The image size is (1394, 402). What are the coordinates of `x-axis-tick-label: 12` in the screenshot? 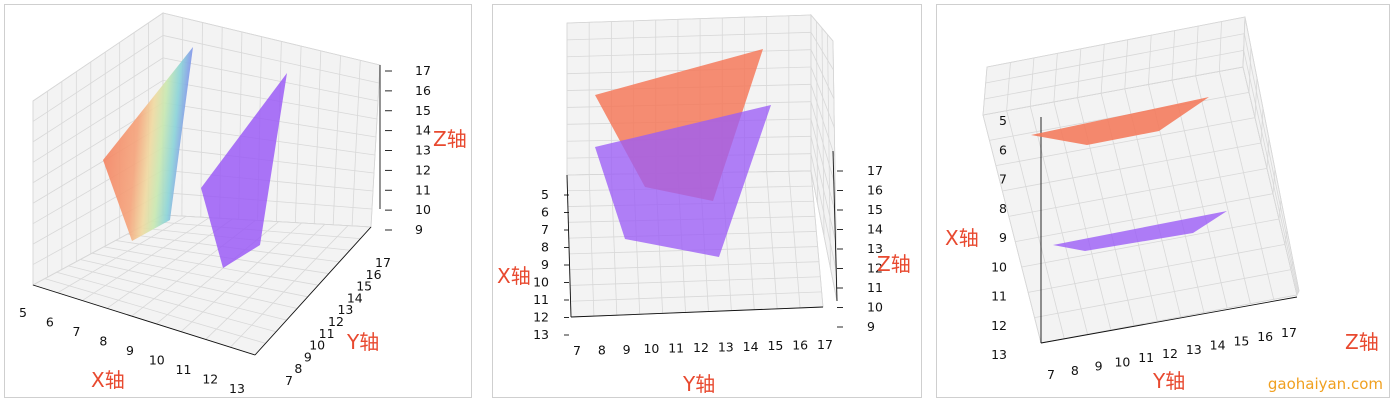 It's located at (210, 379).